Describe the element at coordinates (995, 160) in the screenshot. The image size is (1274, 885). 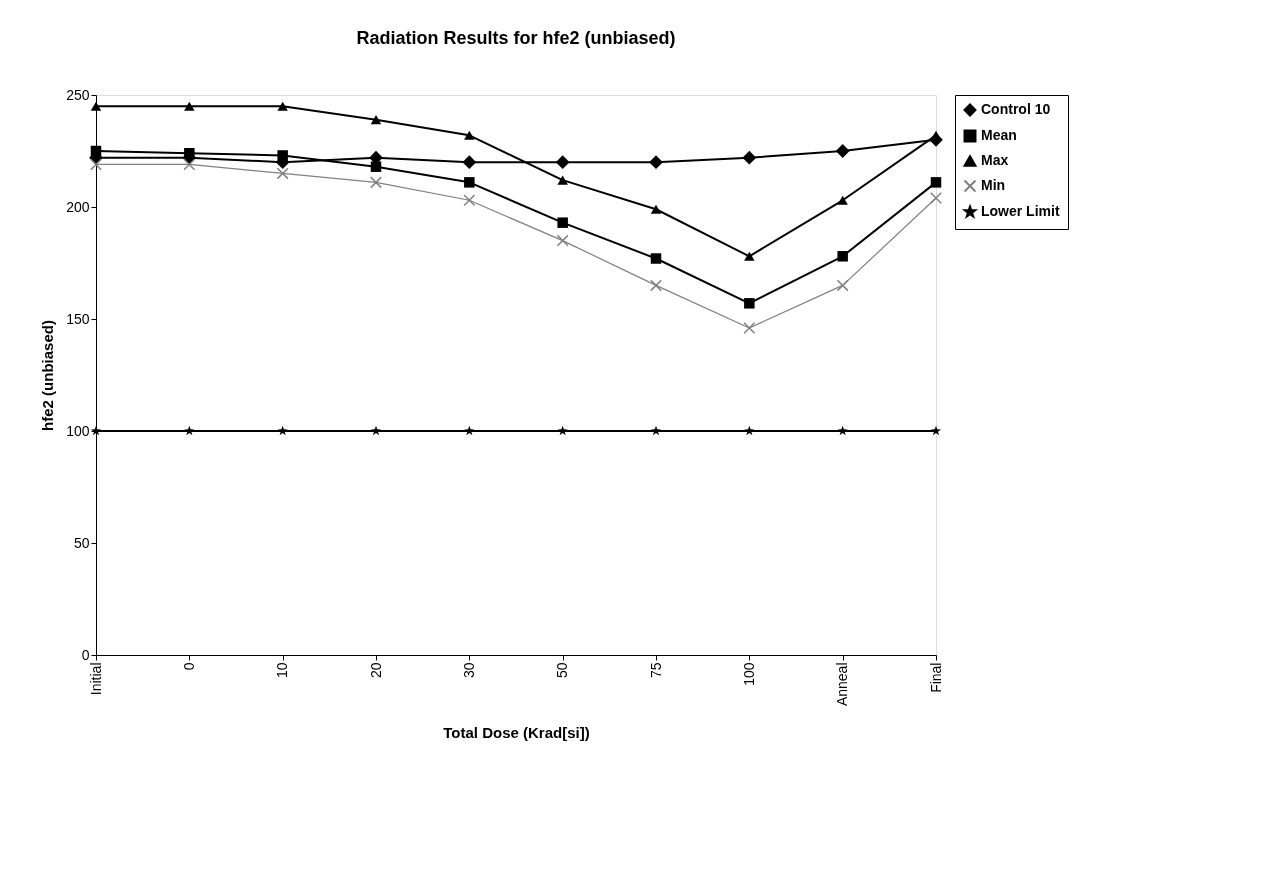
I see `legend-label: Max` at that location.